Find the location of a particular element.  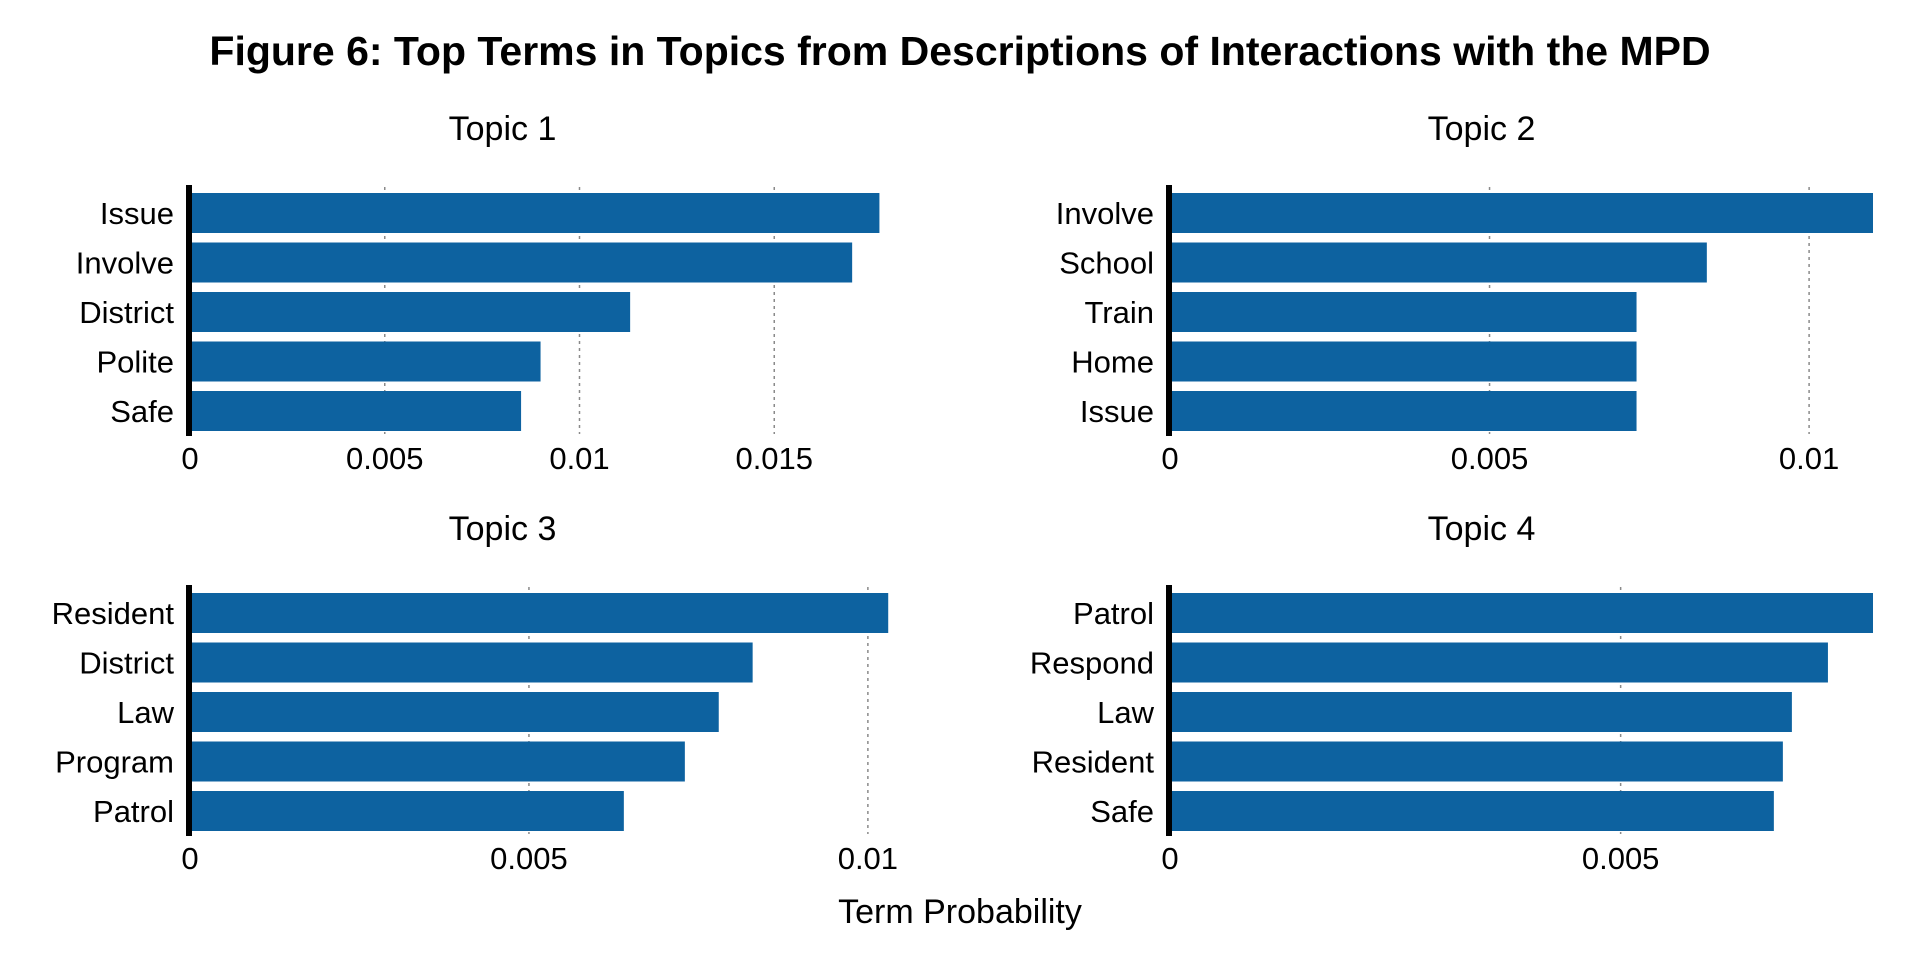

category-label: Program is located at coordinates (114, 762).